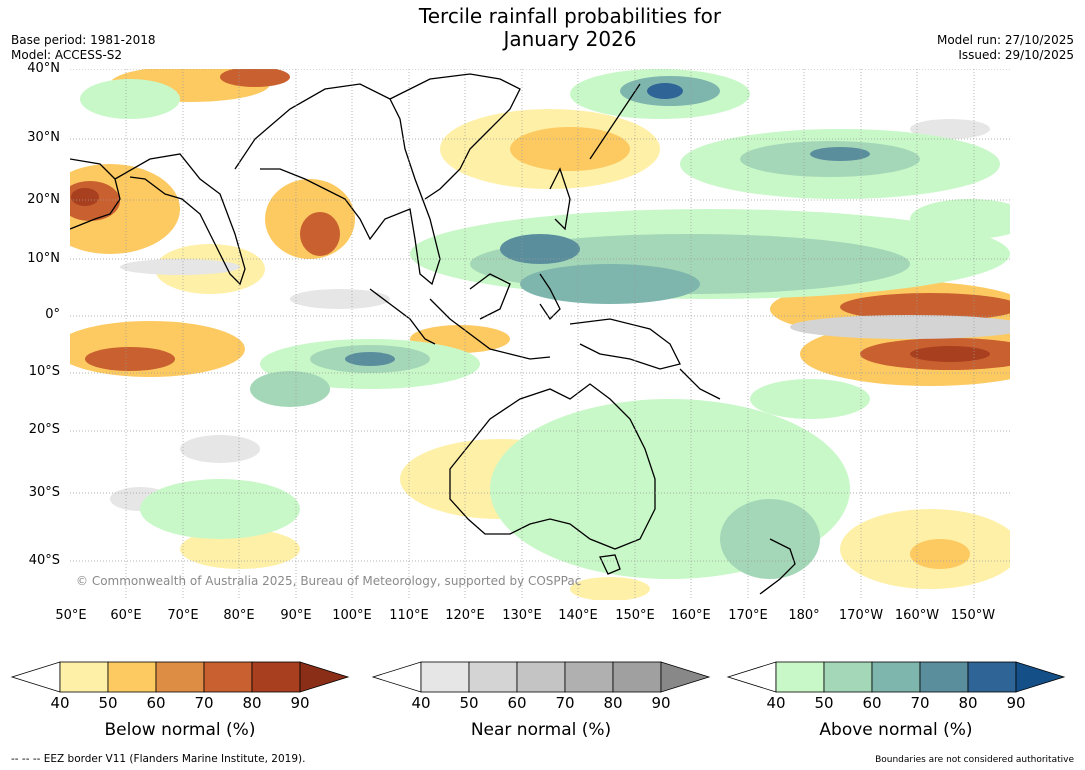  Describe the element at coordinates (691, 615) in the screenshot. I see `lon-label: 160°E` at that location.